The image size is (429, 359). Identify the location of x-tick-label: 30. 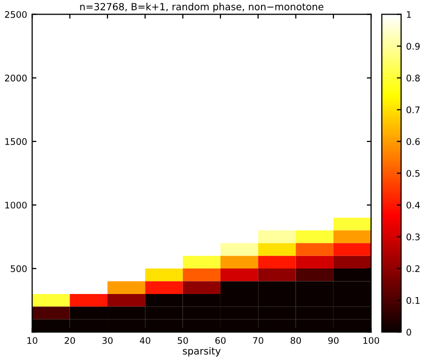
(107, 340).